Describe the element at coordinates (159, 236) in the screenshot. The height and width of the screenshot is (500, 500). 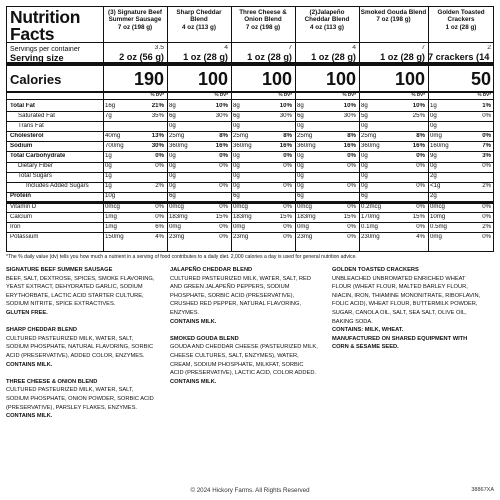
I see `nutrient-dv: 4%` at that location.